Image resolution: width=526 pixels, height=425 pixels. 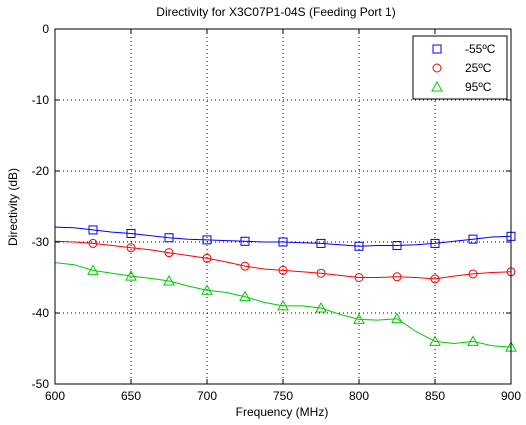 I want to click on legend-label: 95ºC, so click(x=478, y=87).